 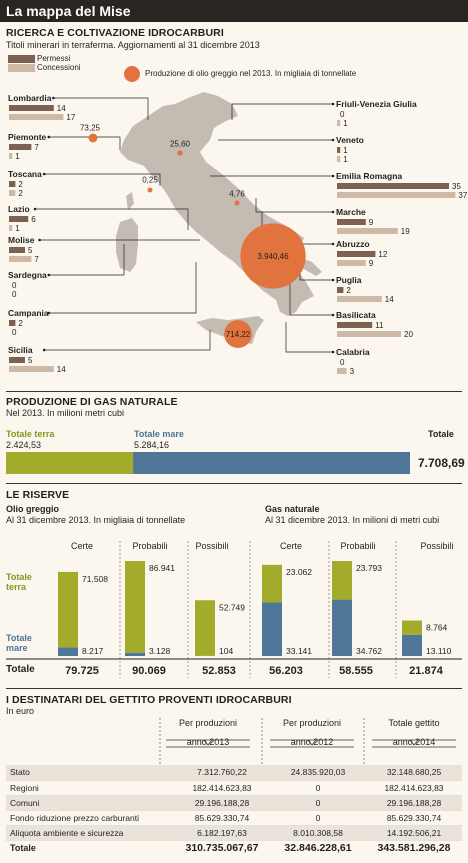 What do you see at coordinates (286, 671) in the screenshot?
I see `value-totale: 56.203` at bounding box center [286, 671].